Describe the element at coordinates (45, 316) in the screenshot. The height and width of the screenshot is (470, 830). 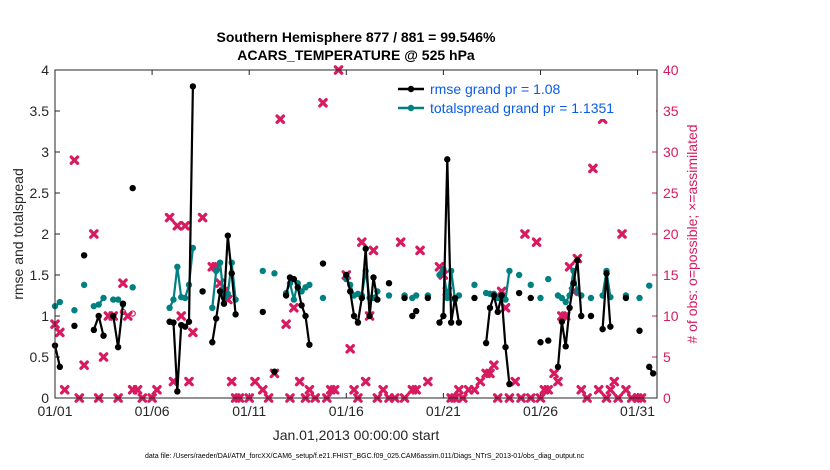
I see `y-tick-label: 1` at that location.